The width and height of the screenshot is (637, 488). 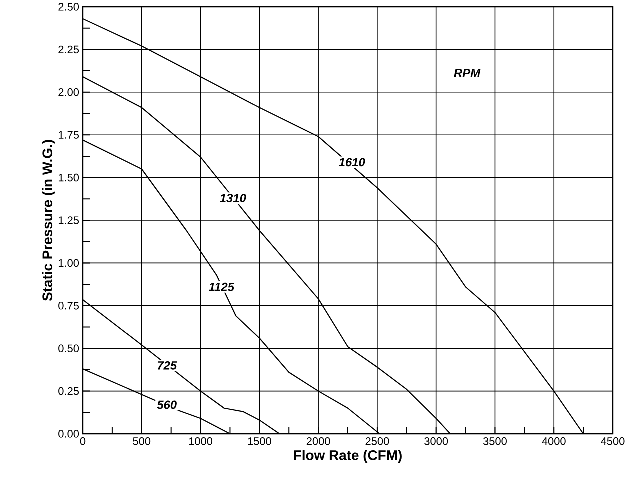 I want to click on y-tick-label: 2.00, so click(x=69, y=92).